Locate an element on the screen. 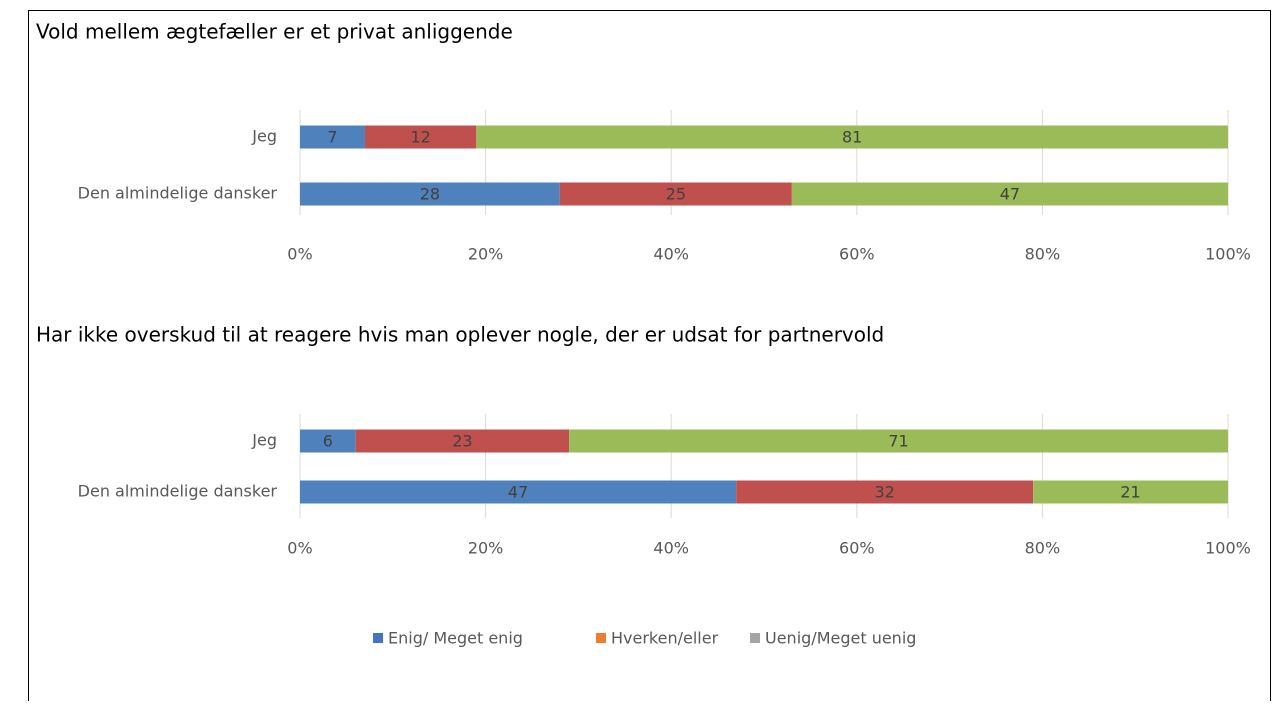 This screenshot has width=1284, height=705. data-label: 71 is located at coordinates (898, 441).